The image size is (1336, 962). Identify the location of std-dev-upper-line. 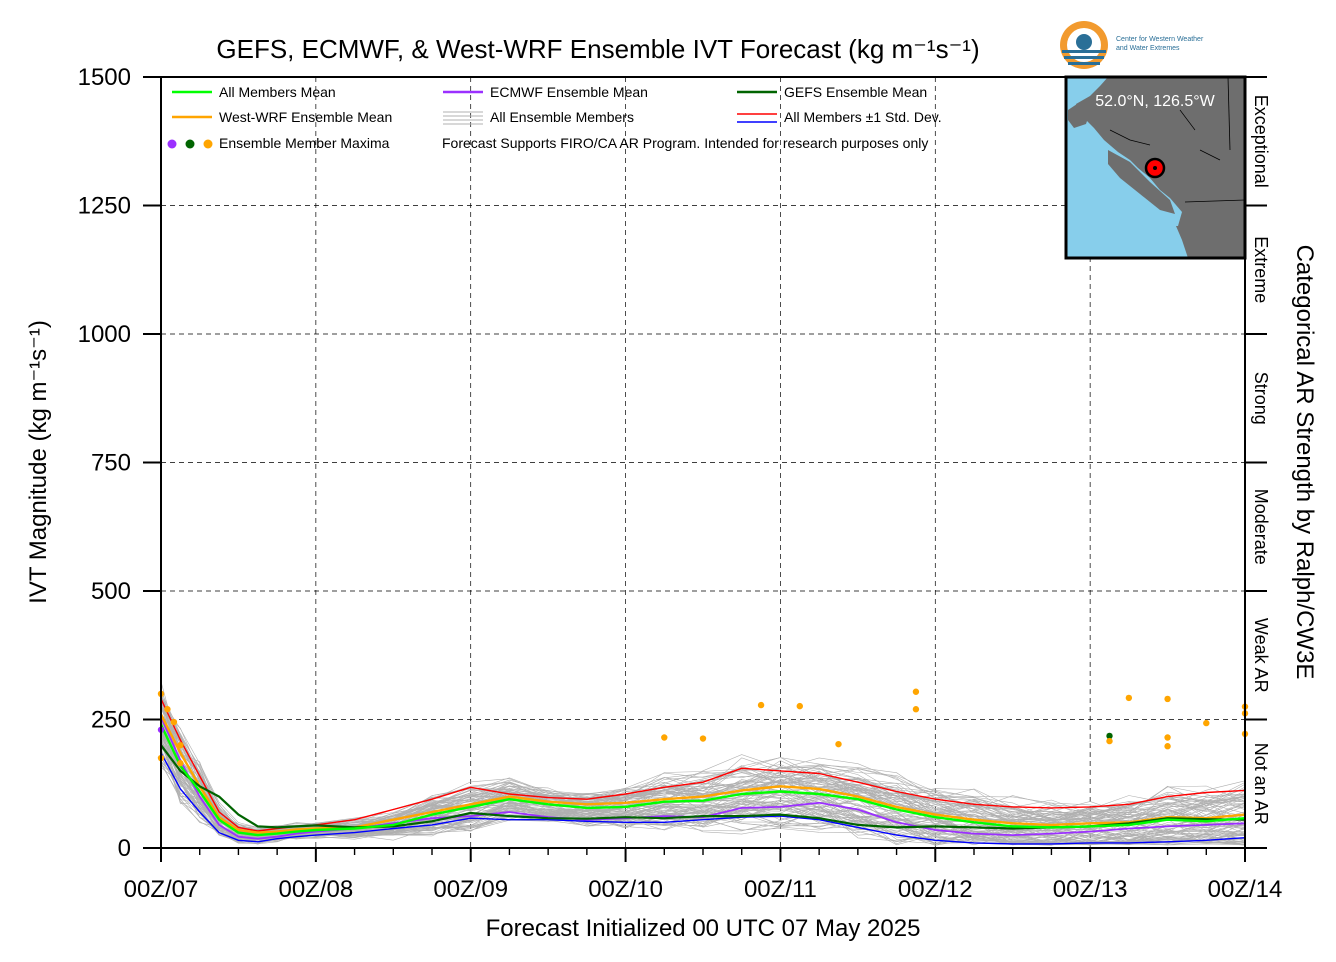
(703, 765).